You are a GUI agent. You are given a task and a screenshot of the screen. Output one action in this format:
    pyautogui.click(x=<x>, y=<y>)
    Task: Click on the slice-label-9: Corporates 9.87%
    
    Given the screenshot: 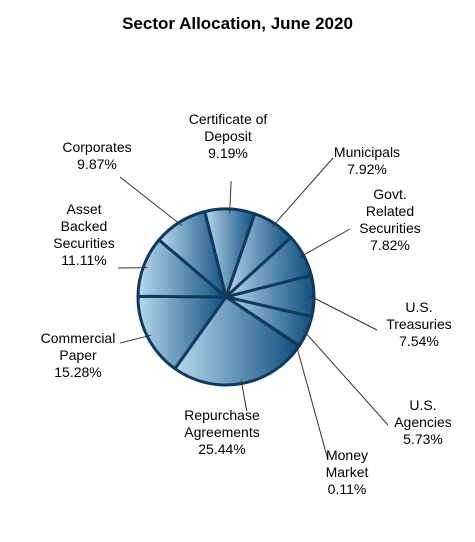 What is the action you would take?
    pyautogui.click(x=96, y=155)
    